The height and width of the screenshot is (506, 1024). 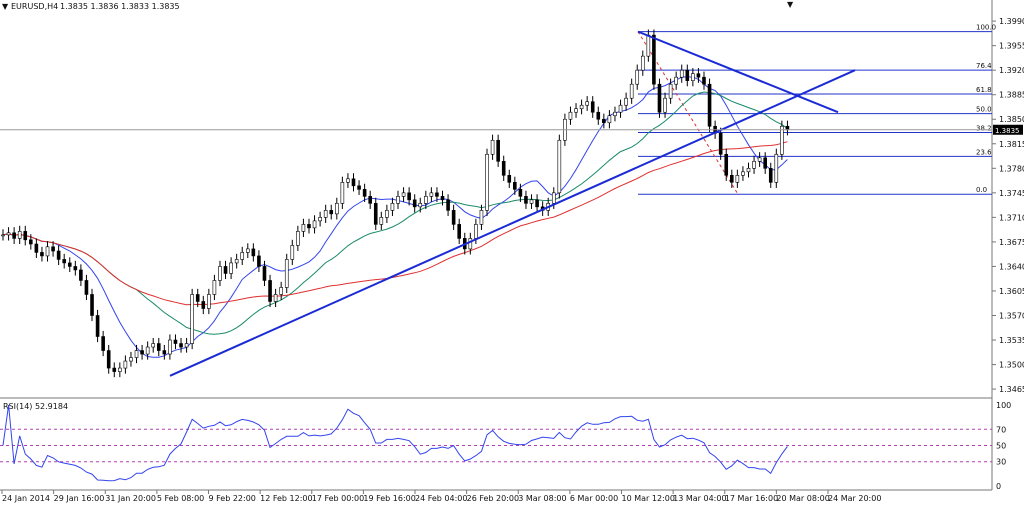 I want to click on symbol-dropdown-icon: ▼, so click(x=5, y=6).